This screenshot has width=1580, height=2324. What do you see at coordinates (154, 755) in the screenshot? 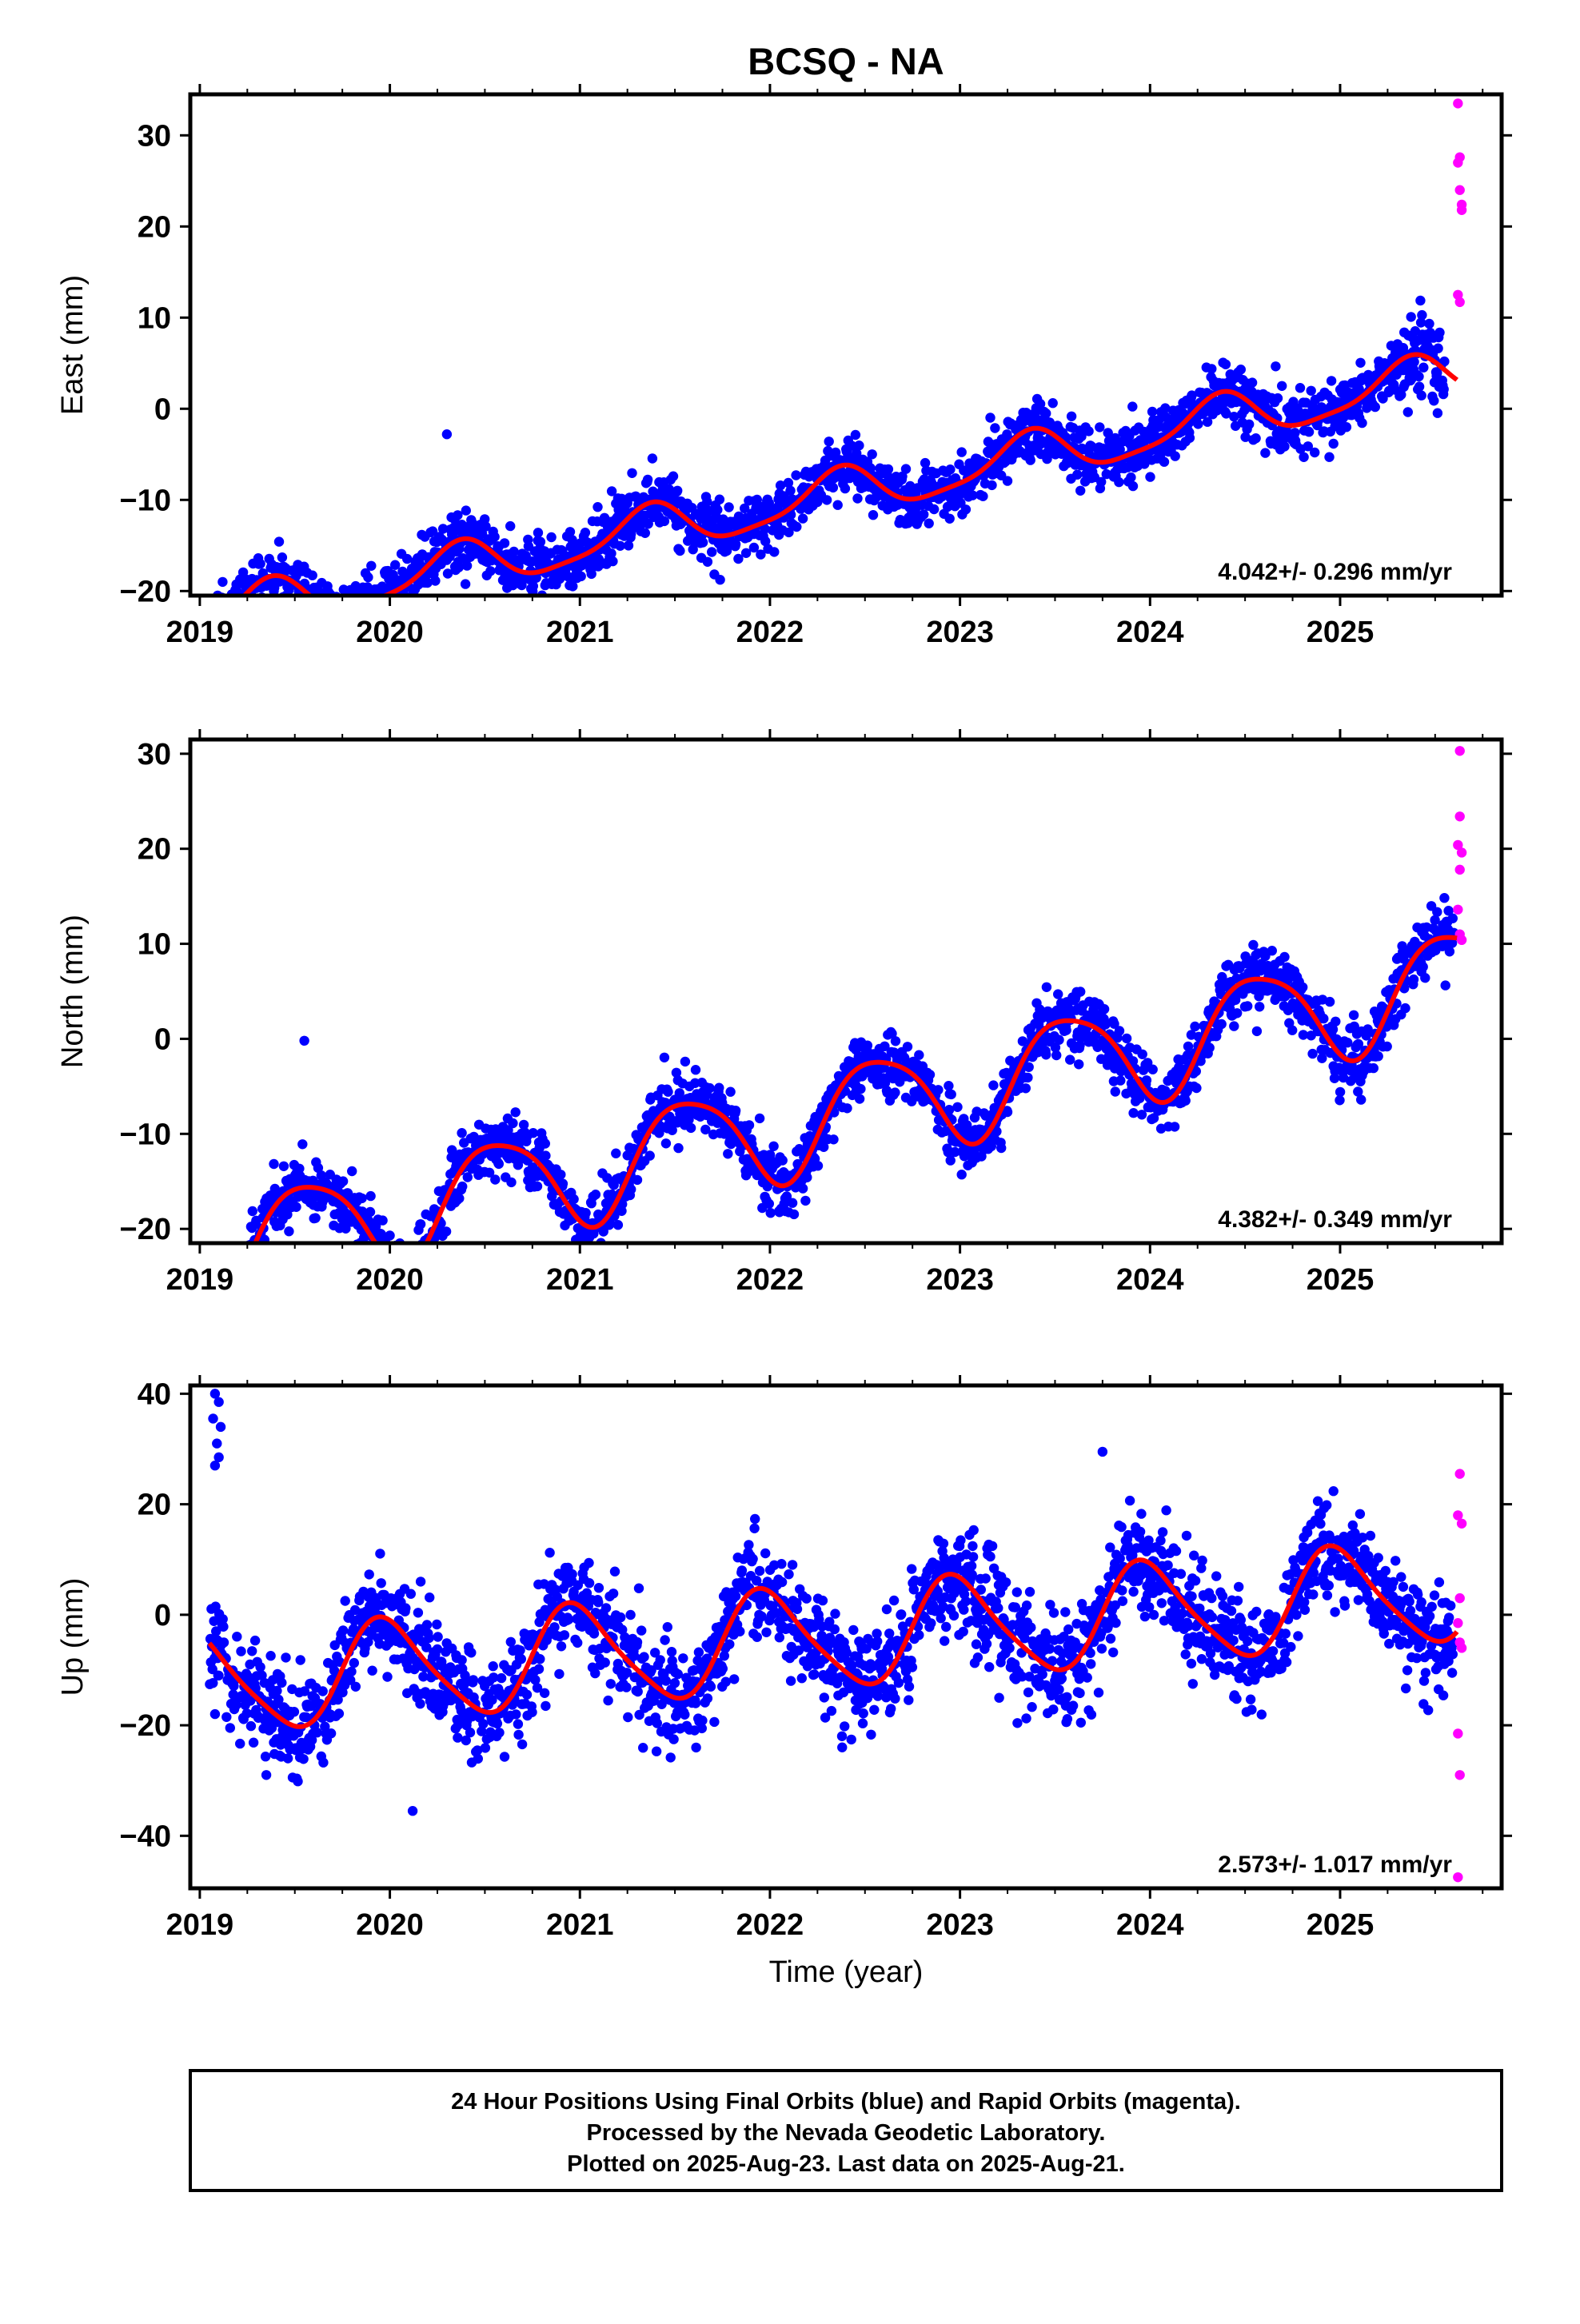
I see `y-tick-label: 30` at bounding box center [154, 755].